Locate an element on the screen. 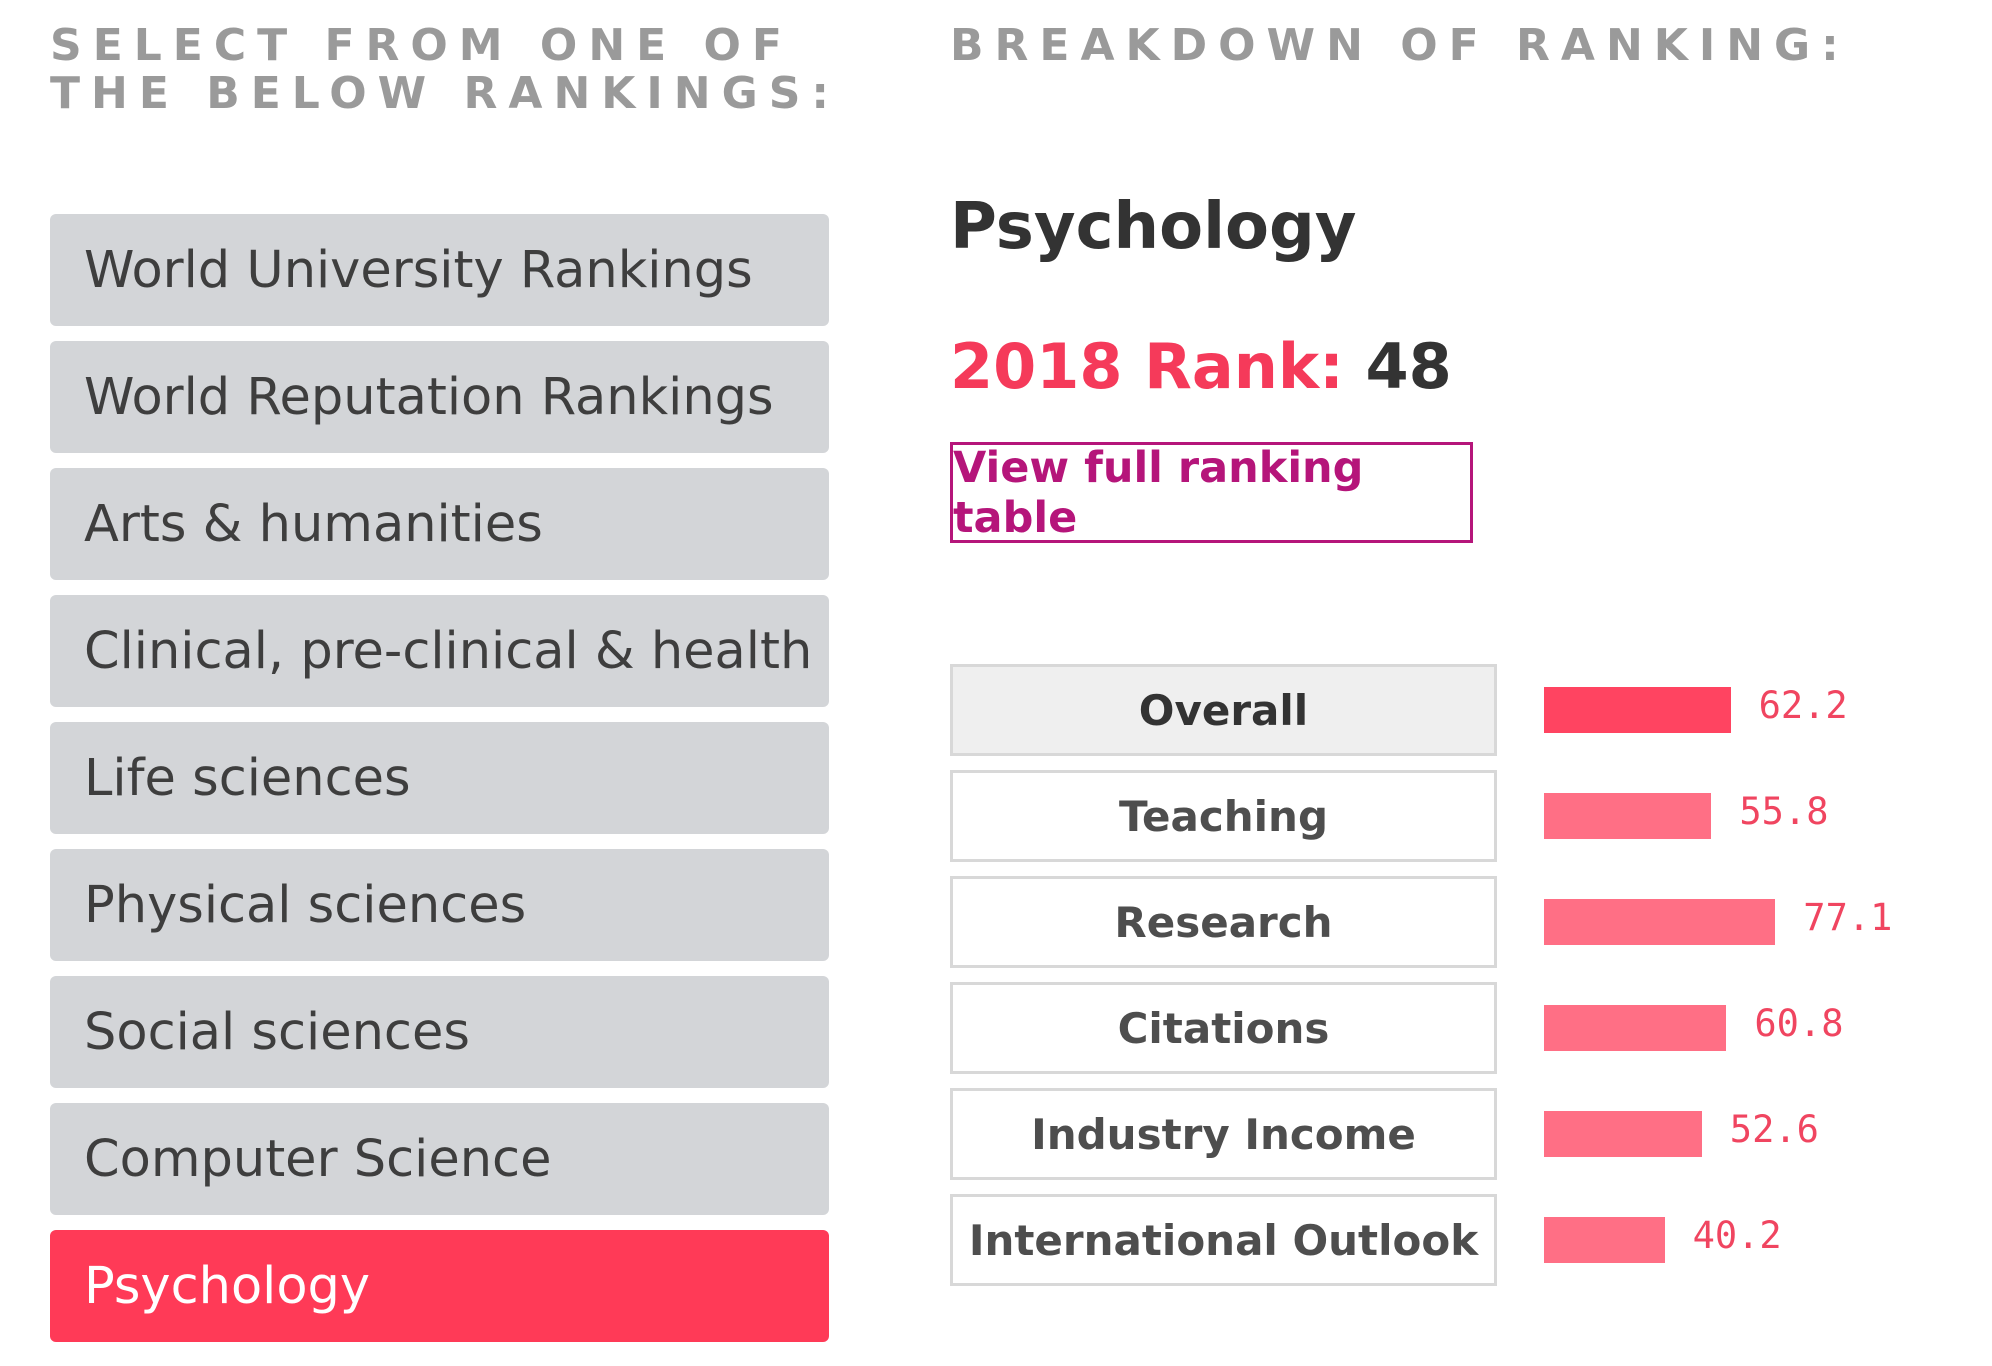  ranking-item-physical-sciences: Physical sciences is located at coordinates (439, 905).